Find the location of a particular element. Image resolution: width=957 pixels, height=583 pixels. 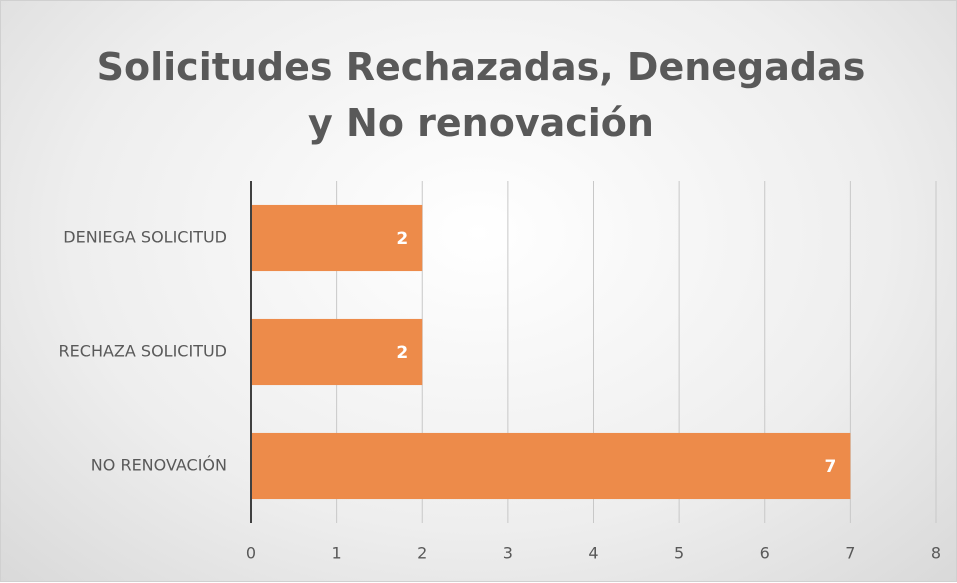

x-tick-label: 4 is located at coordinates (593, 553).